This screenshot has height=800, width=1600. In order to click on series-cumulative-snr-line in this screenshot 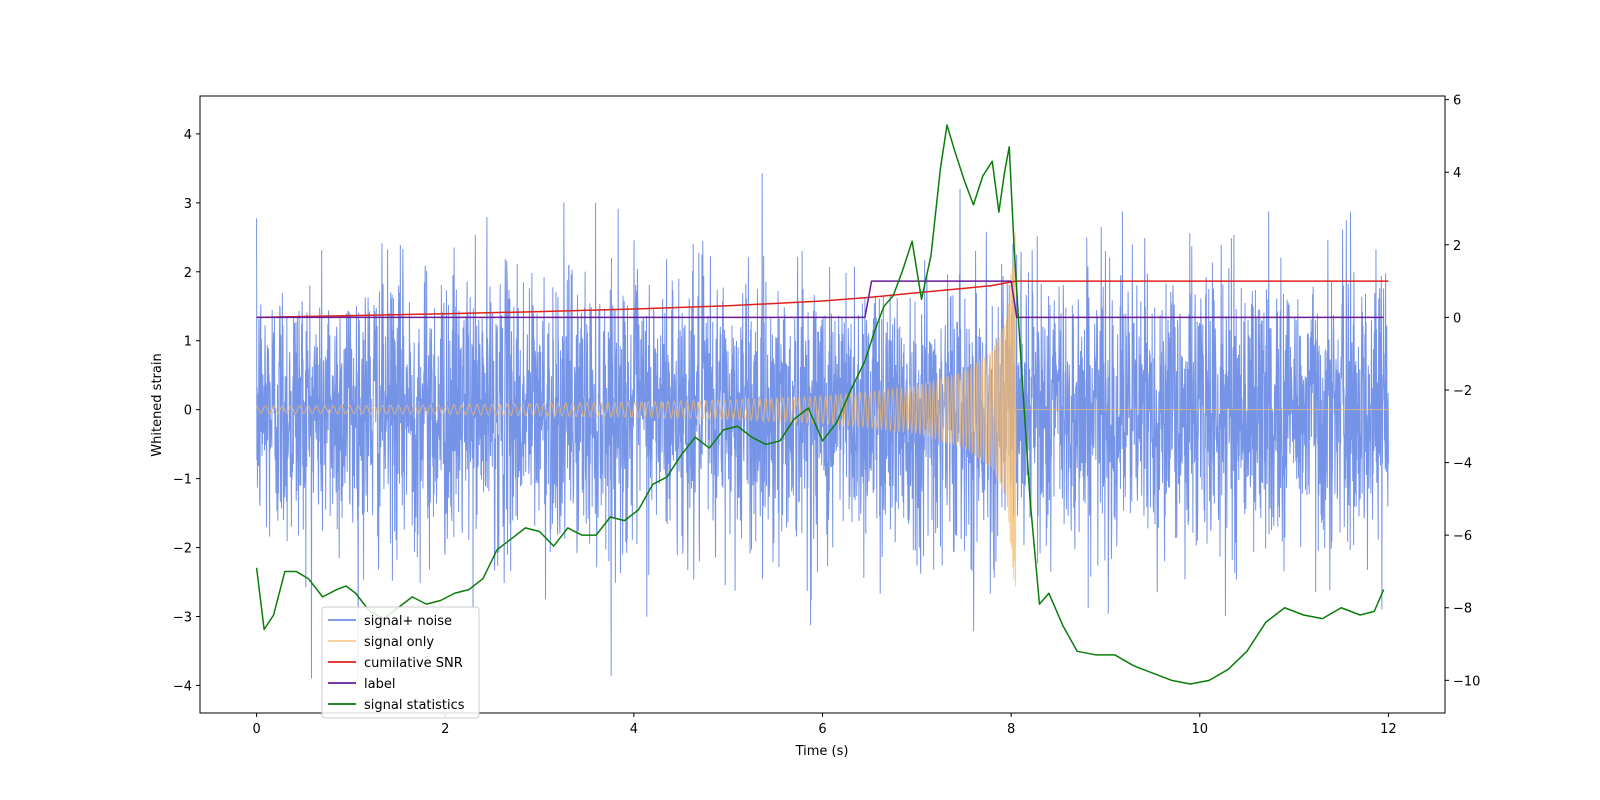, I will do `click(822, 299)`.